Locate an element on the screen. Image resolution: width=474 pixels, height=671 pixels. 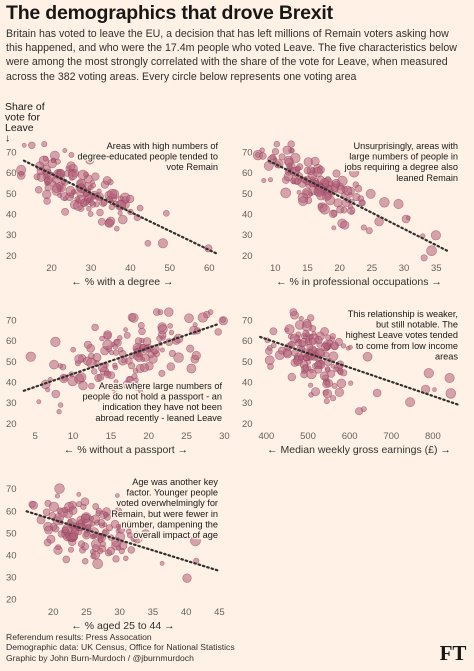
y-axis-label: Leave is located at coordinates (19, 128).